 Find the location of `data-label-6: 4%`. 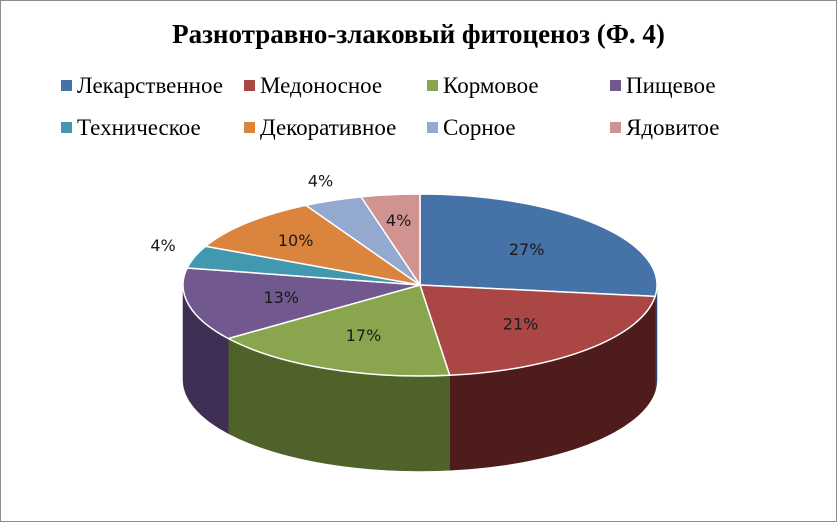

data-label-6: 4% is located at coordinates (320, 181).